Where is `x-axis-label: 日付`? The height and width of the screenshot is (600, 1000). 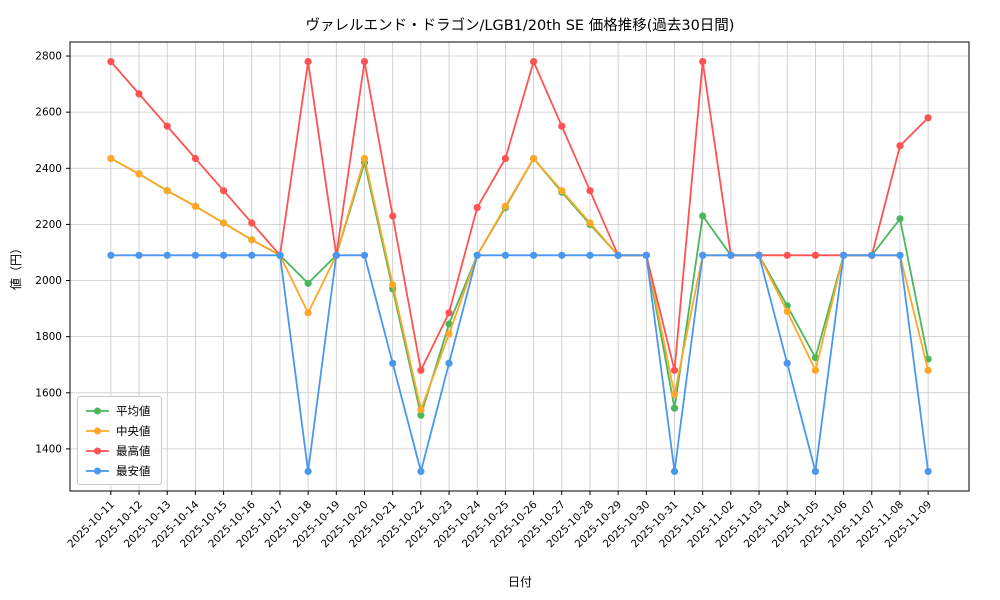 x-axis-label: 日付 is located at coordinates (520, 582).